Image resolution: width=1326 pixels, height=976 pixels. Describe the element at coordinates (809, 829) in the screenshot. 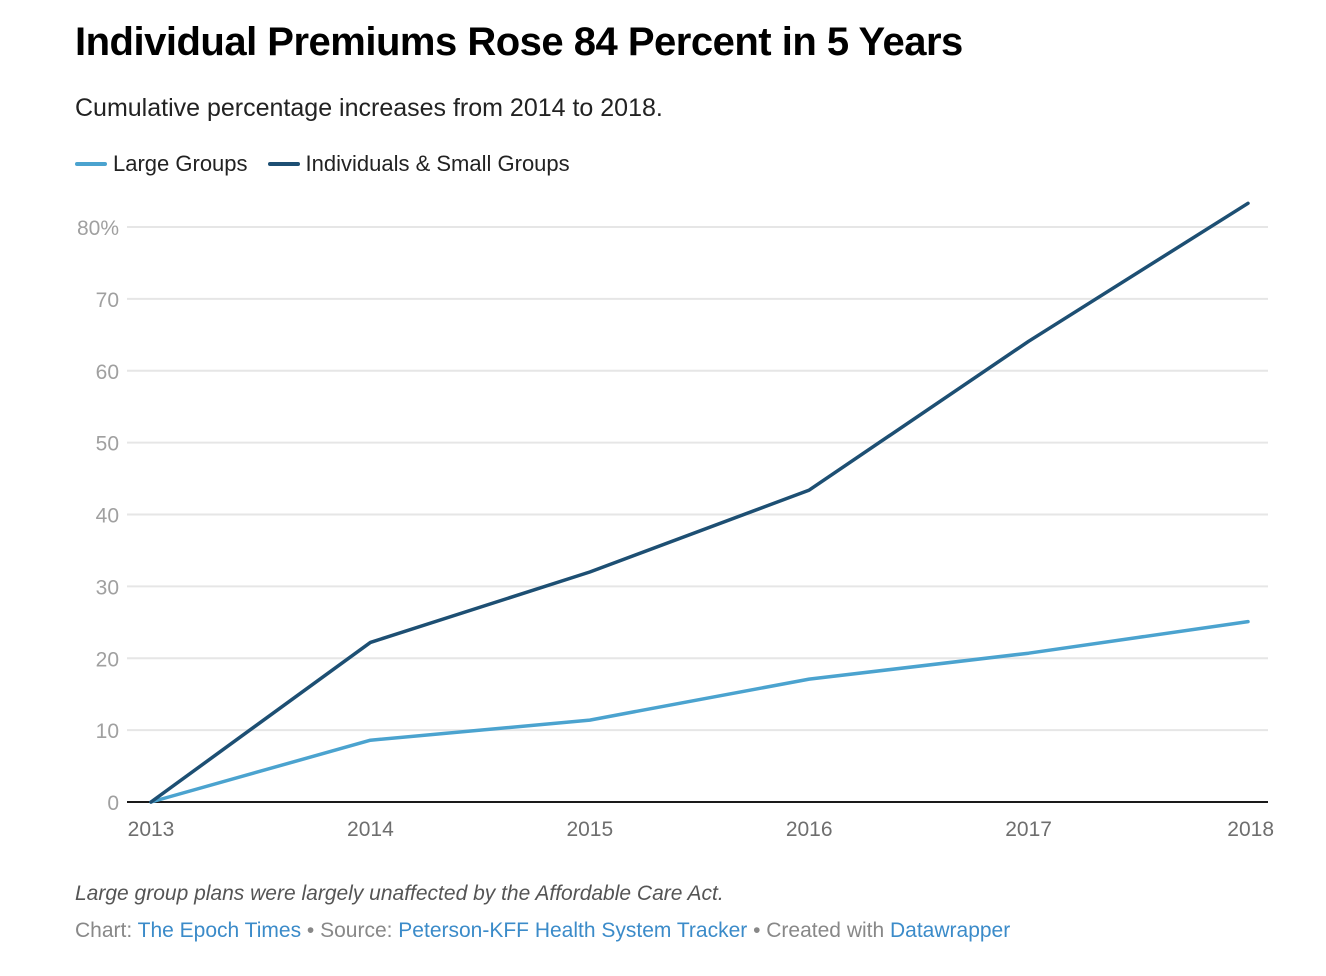

I see `x-tick-label: 2016` at that location.